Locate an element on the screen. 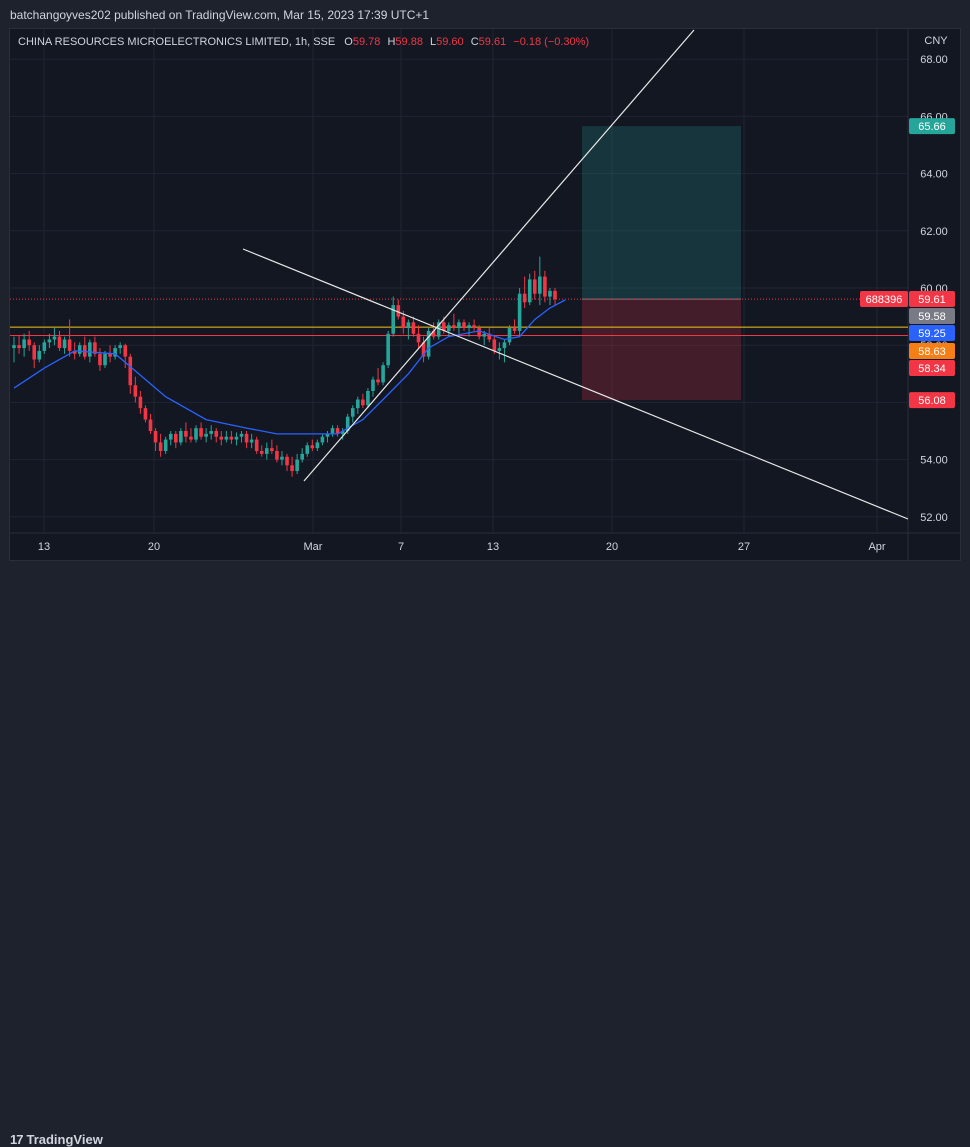 Image resolution: width=970 pixels, height=1147 pixels. x-tick-label: Mar is located at coordinates (313, 547).